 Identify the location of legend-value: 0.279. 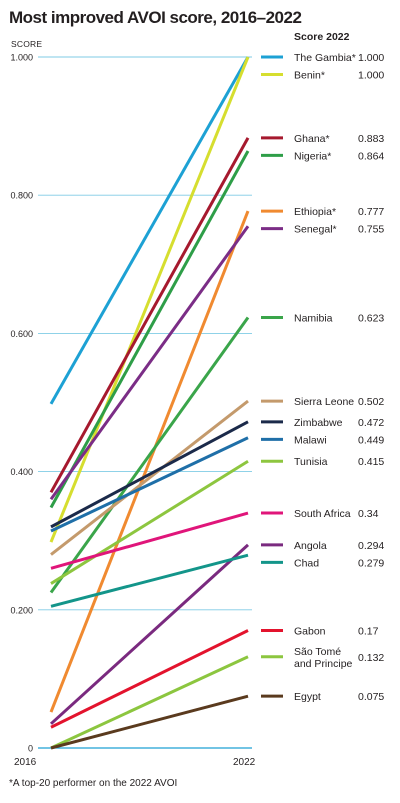
(371, 563).